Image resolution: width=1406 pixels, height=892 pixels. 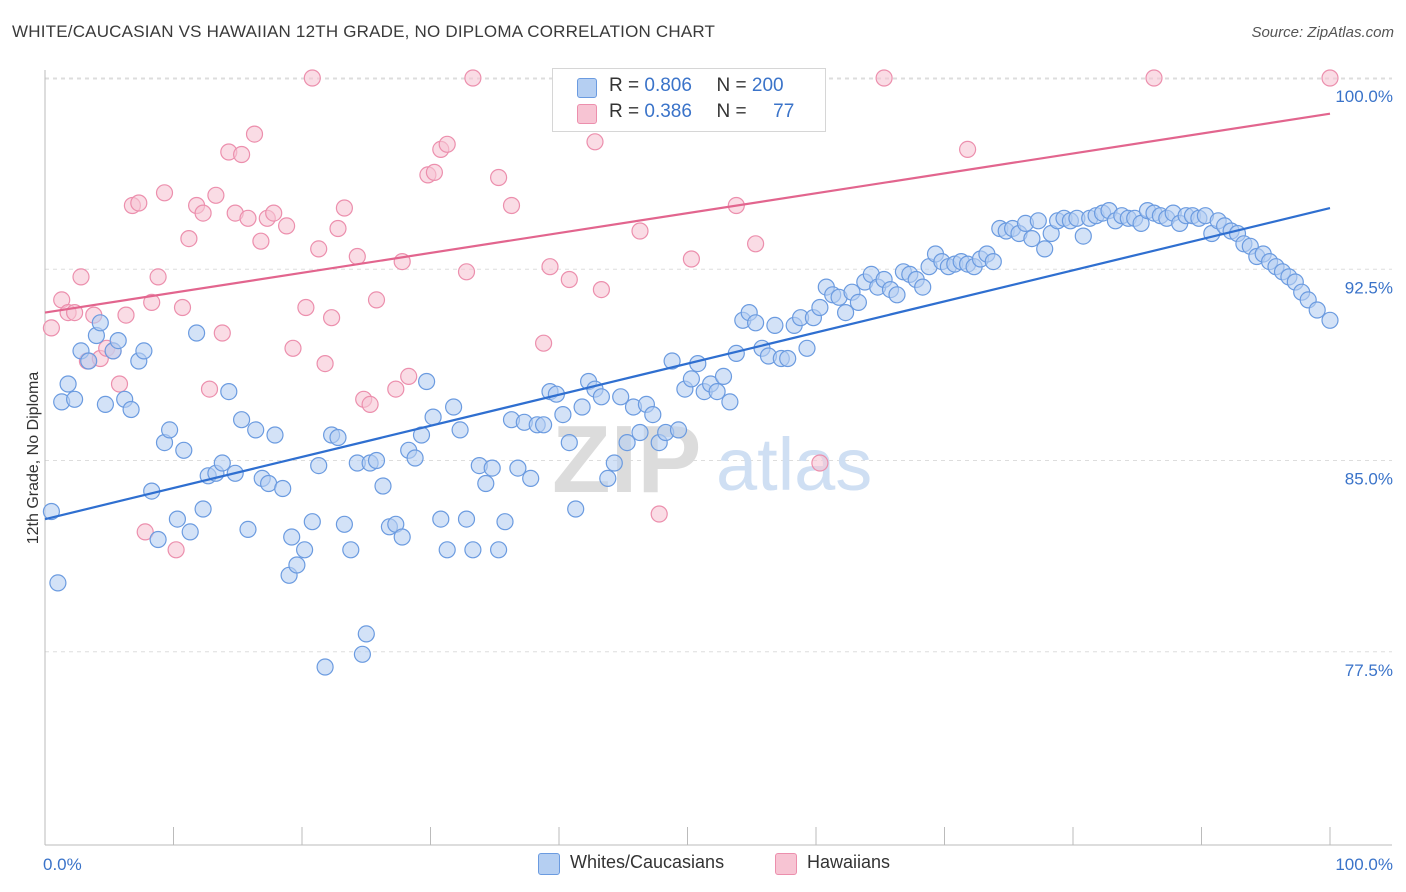 I want to click on blue-swatch-icon, so click(x=587, y=88).